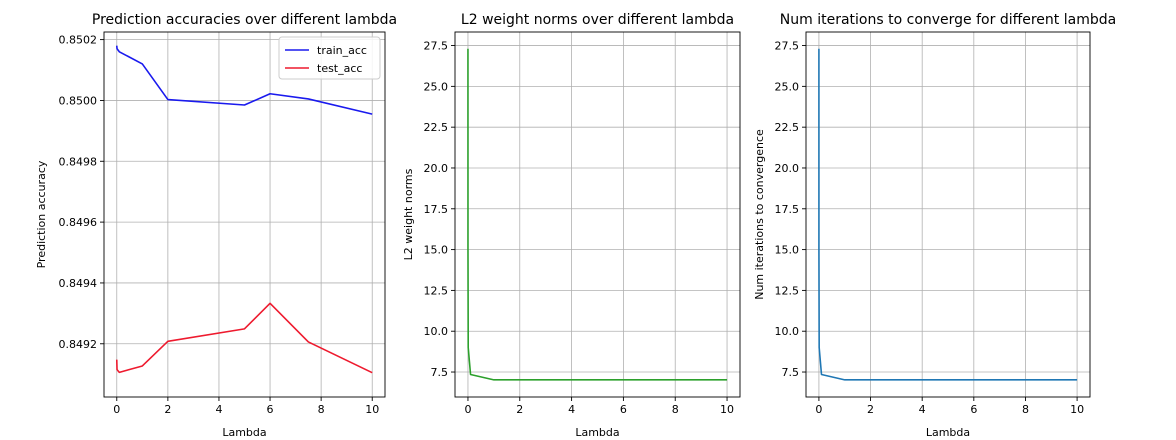 The image size is (1176, 440). I want to click on y-tick-label: 0.8498, so click(78, 161).